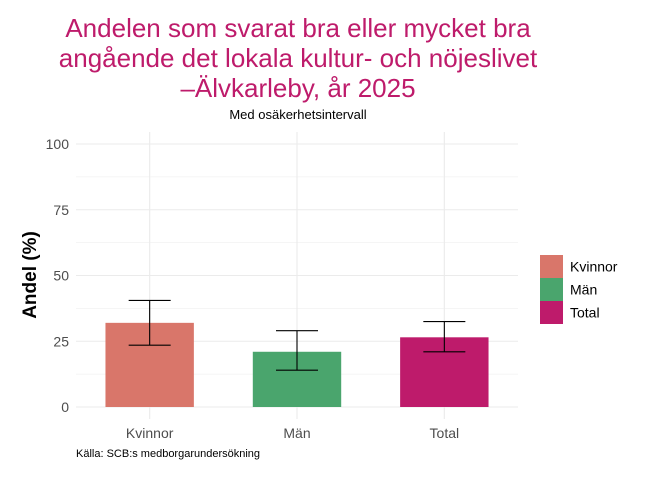 This screenshot has height=480, width=672. What do you see at coordinates (61, 341) in the screenshot?
I see `y-tick-label: 25` at bounding box center [61, 341].